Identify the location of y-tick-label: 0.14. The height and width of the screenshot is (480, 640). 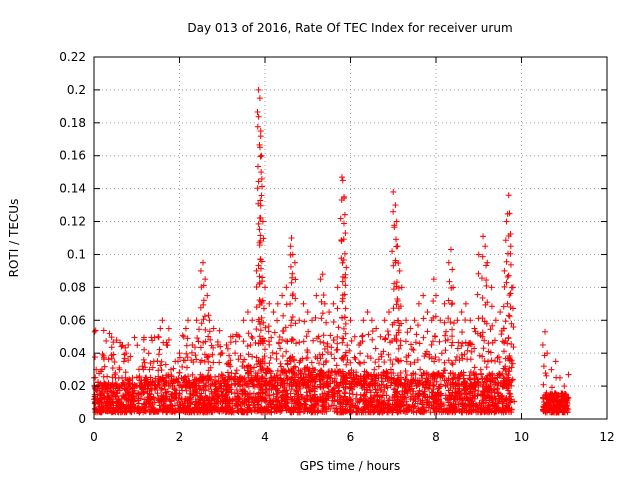
(72, 189).